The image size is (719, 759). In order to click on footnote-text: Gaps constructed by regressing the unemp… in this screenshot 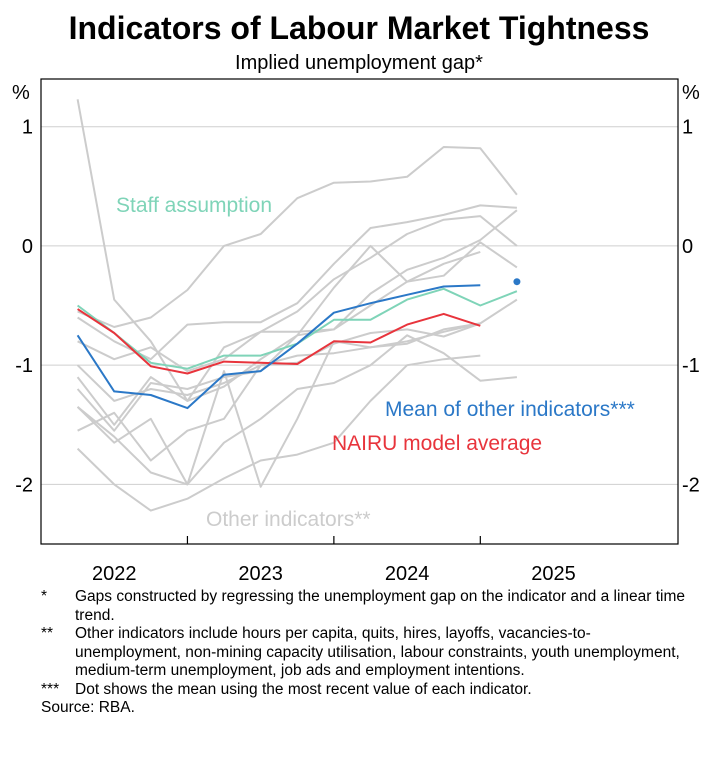, I will do `click(380, 606)`.